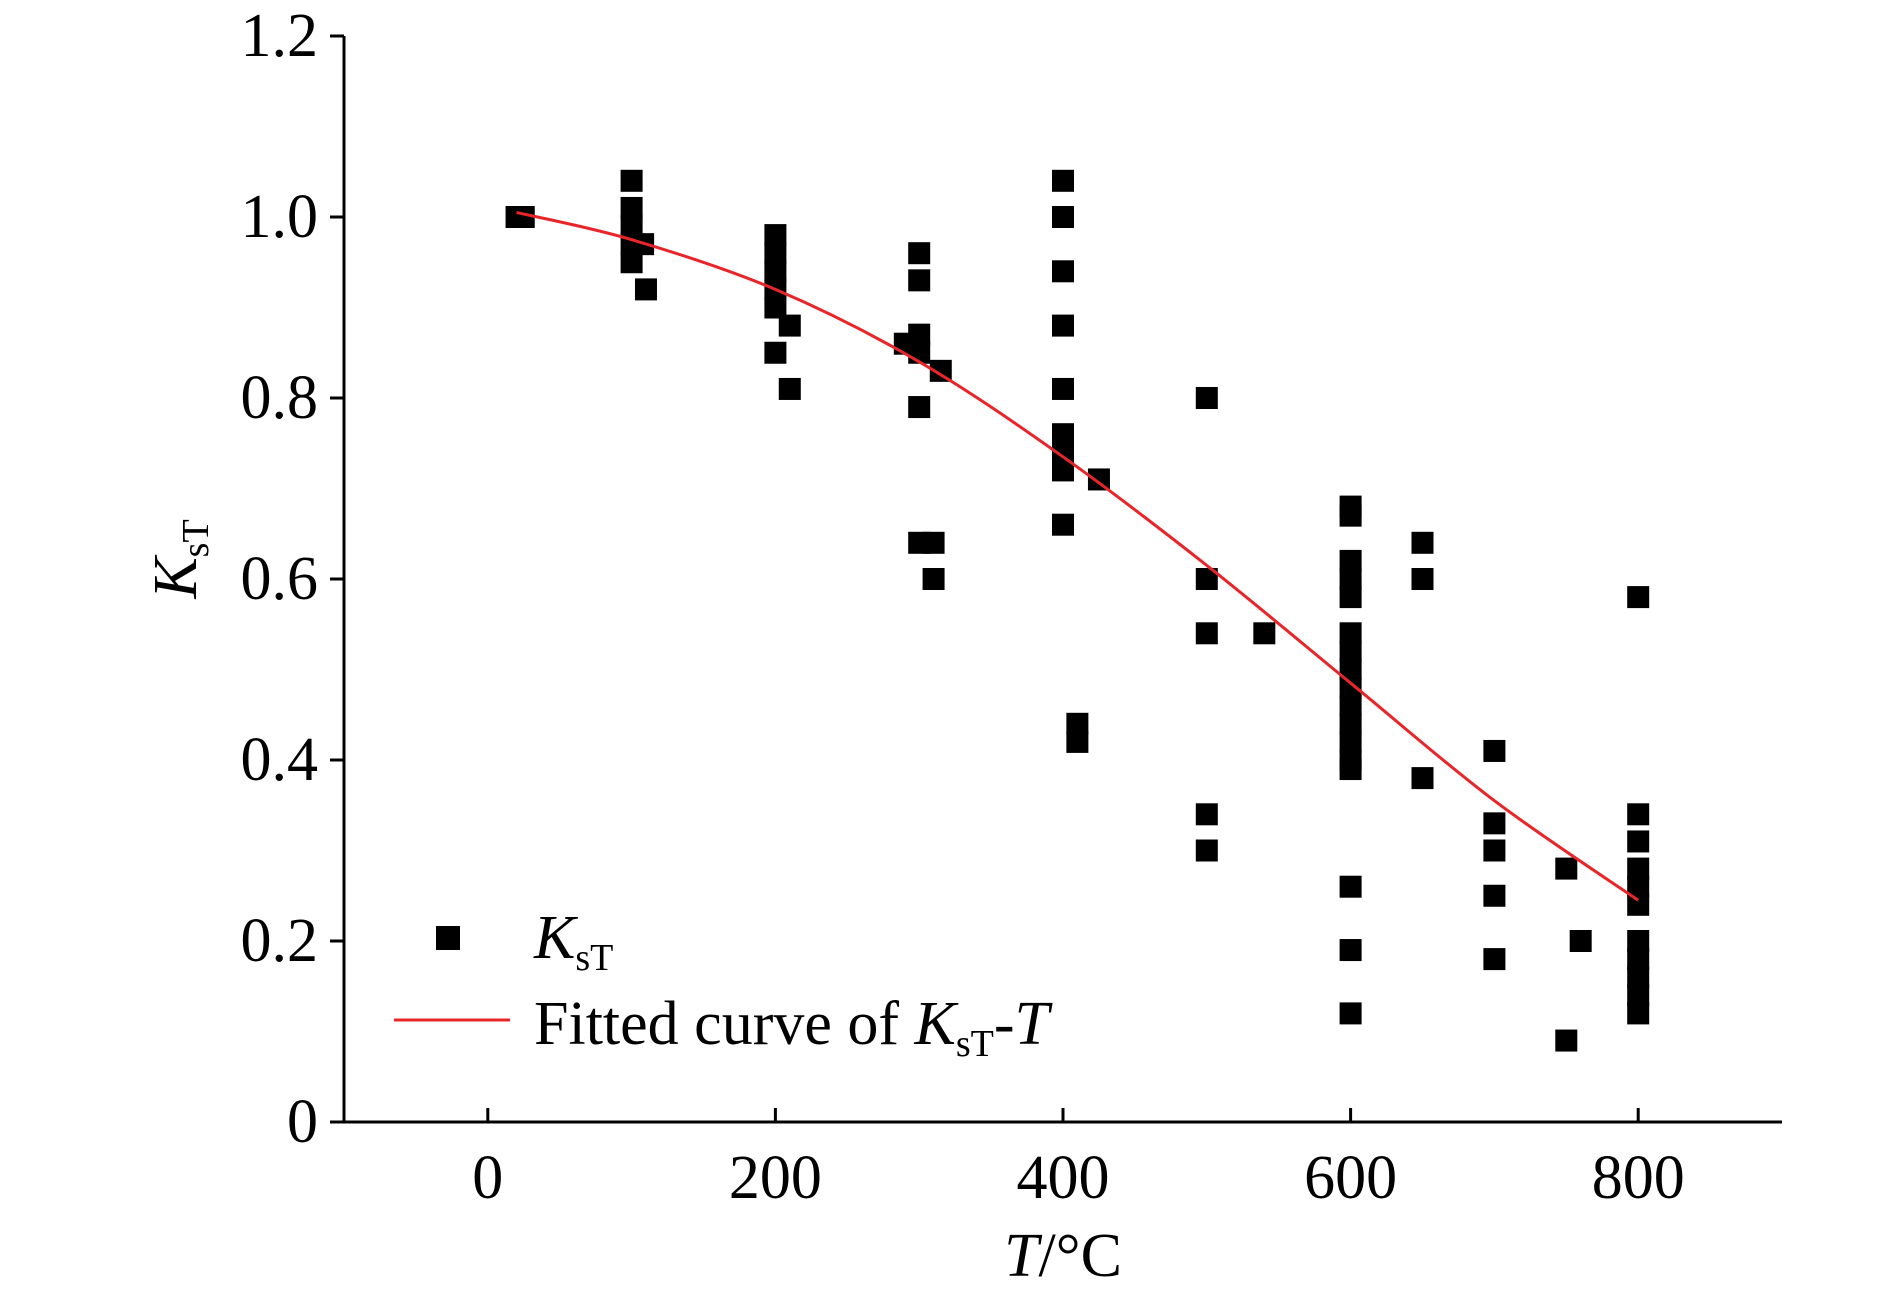  I want to click on x-ticks: 0 200 400 600 800, so click(1078, 1160).